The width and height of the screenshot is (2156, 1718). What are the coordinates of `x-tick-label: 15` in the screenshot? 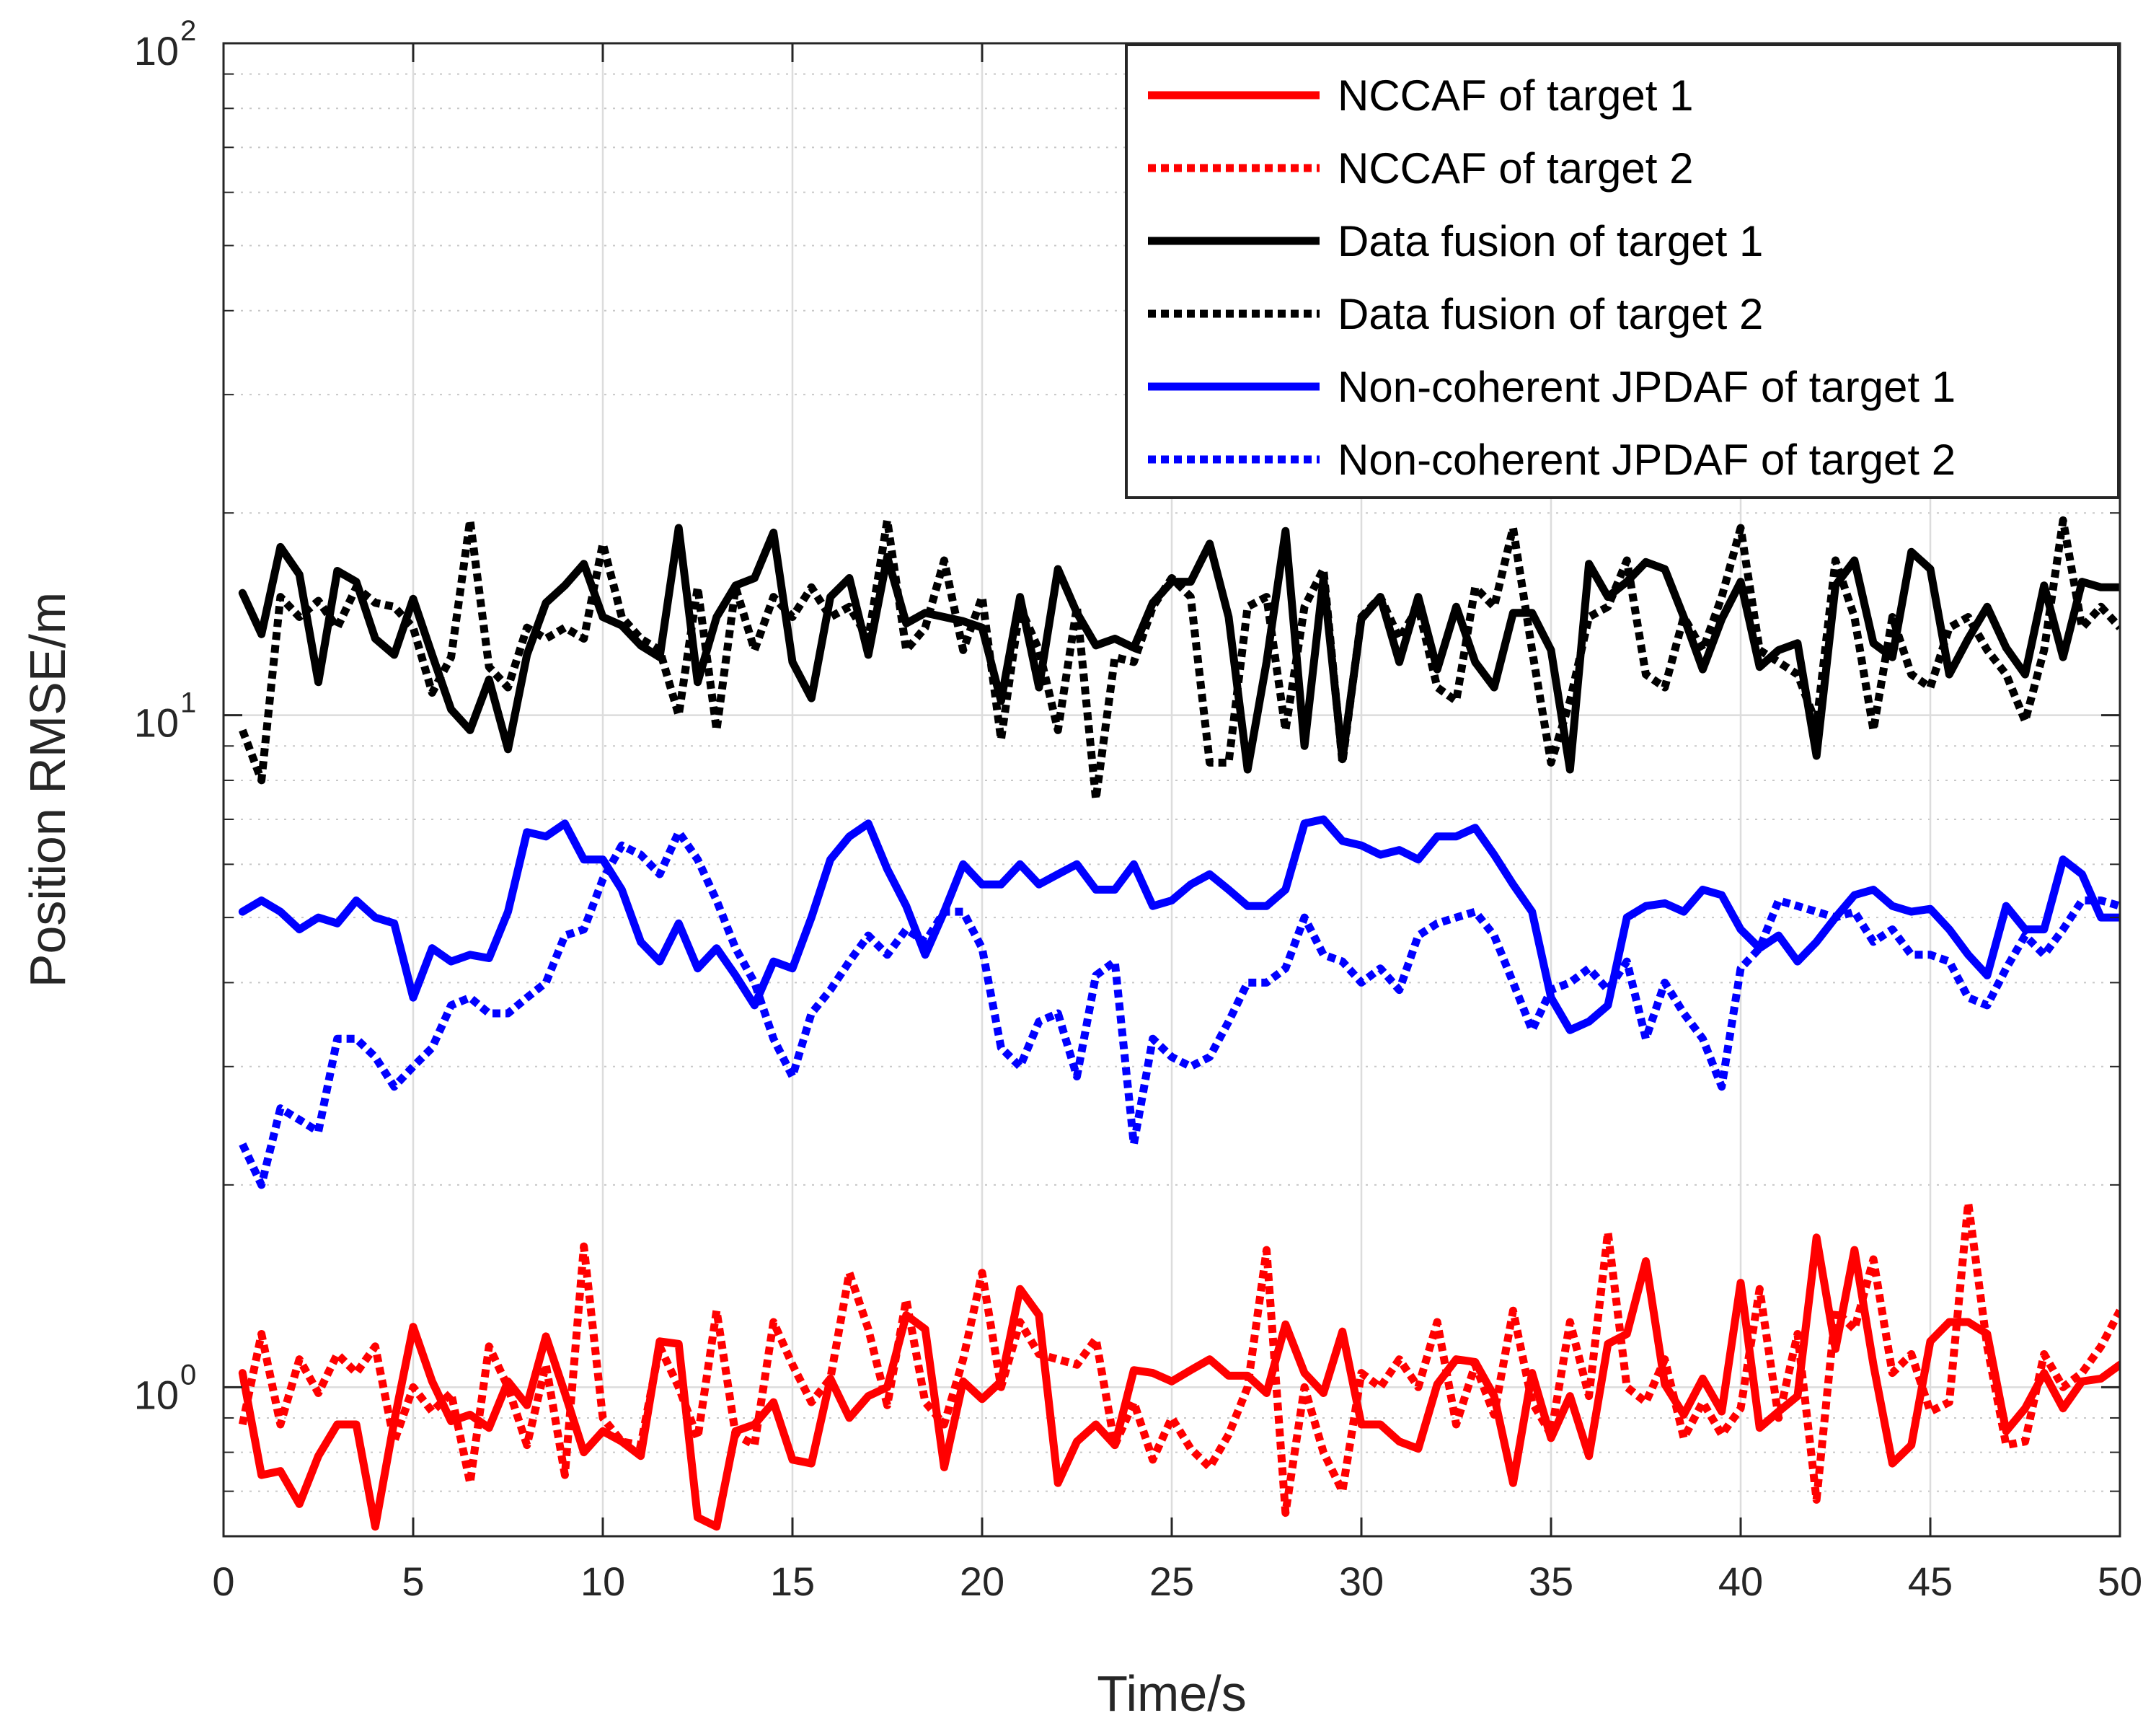 It's located at (792, 1581).